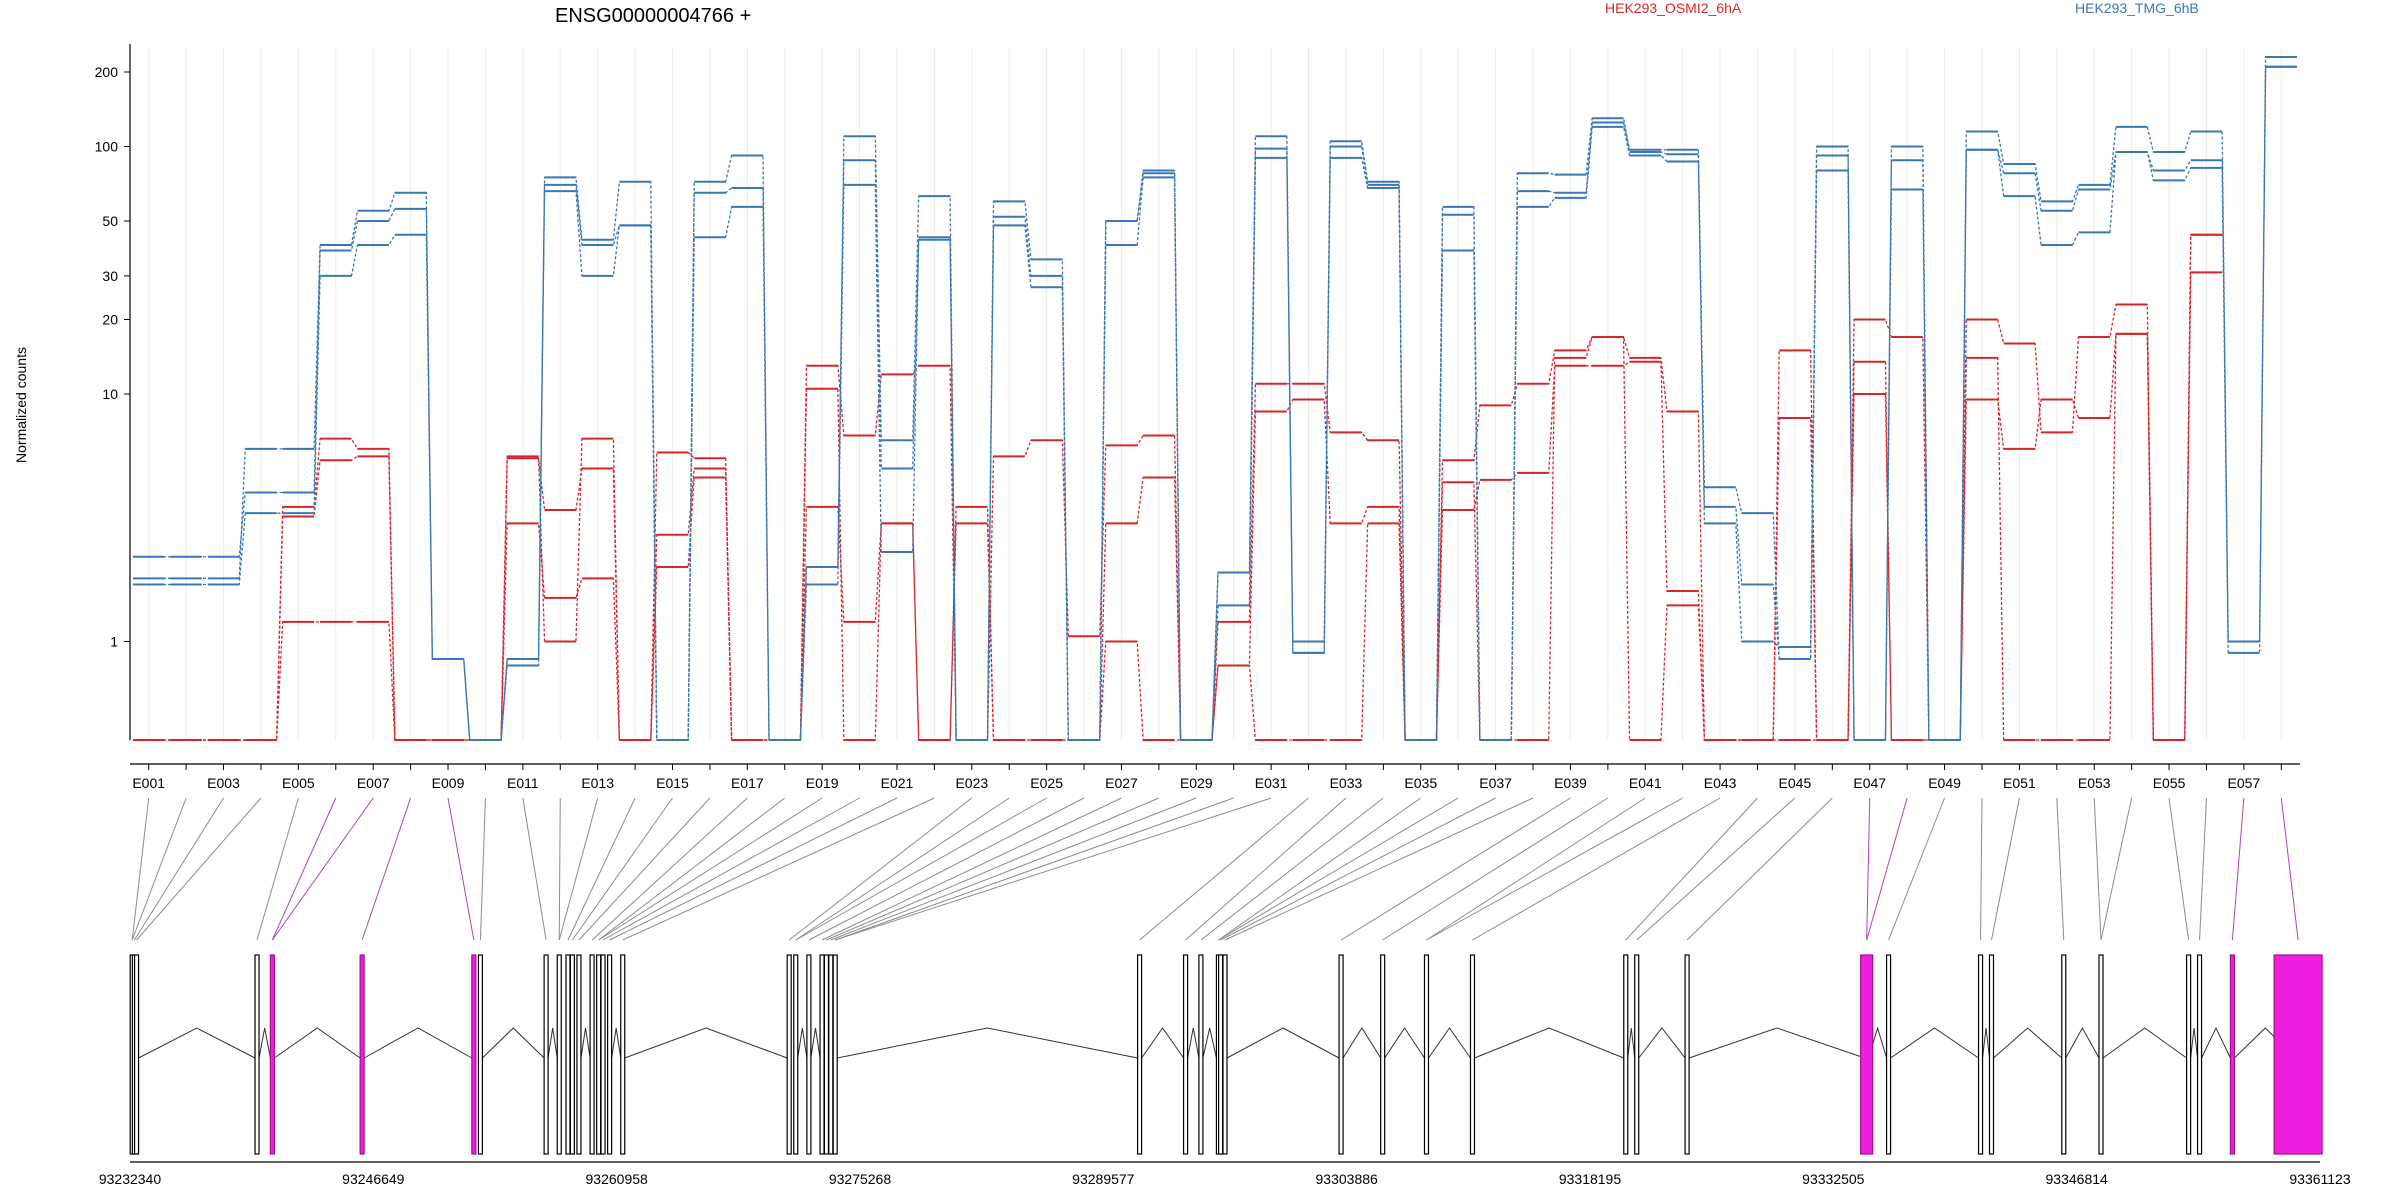 This screenshot has height=1200, width=2400. I want to click on x-tick-label: E049, so click(1944, 783).